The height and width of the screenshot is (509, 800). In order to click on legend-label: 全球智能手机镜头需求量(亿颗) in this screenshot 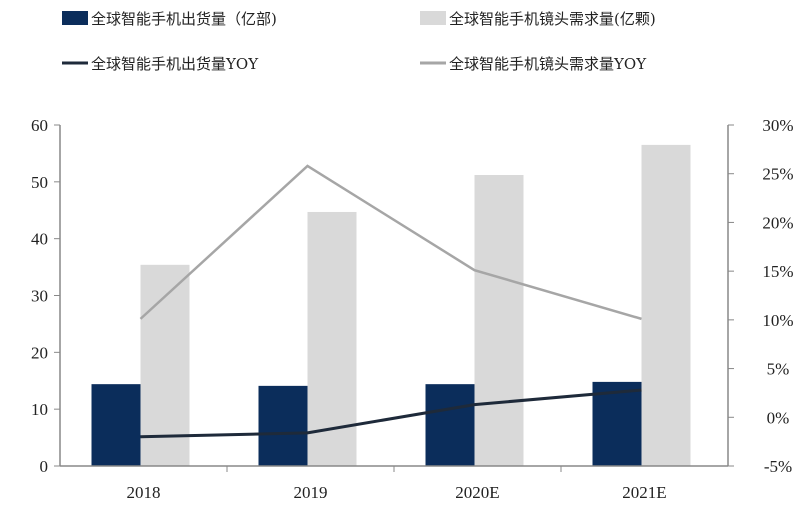, I will do `click(552, 19)`.